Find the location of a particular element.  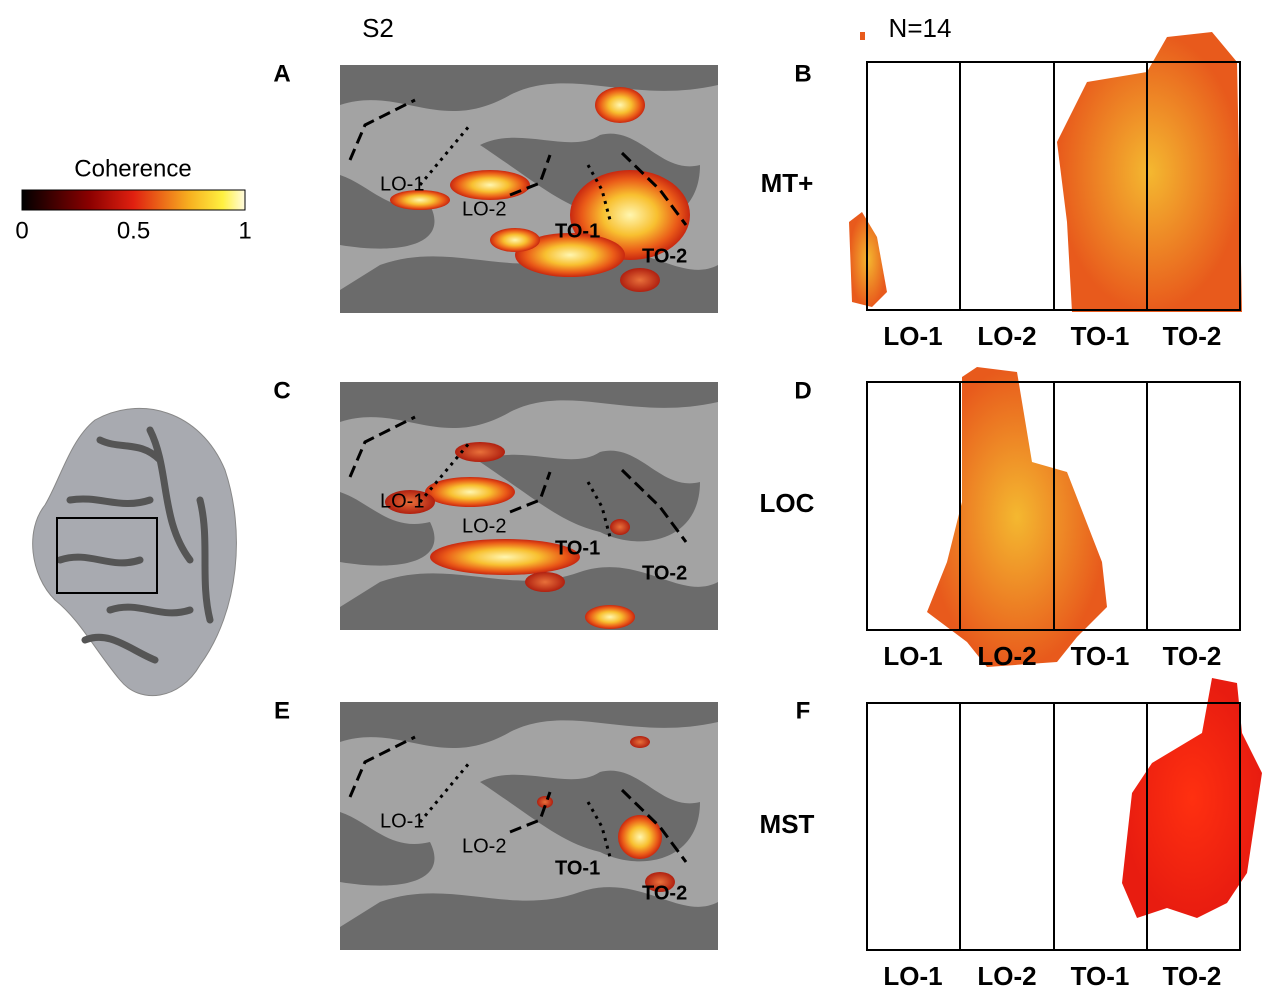

colorbar-tick-label: 0.5 is located at coordinates (133, 230).